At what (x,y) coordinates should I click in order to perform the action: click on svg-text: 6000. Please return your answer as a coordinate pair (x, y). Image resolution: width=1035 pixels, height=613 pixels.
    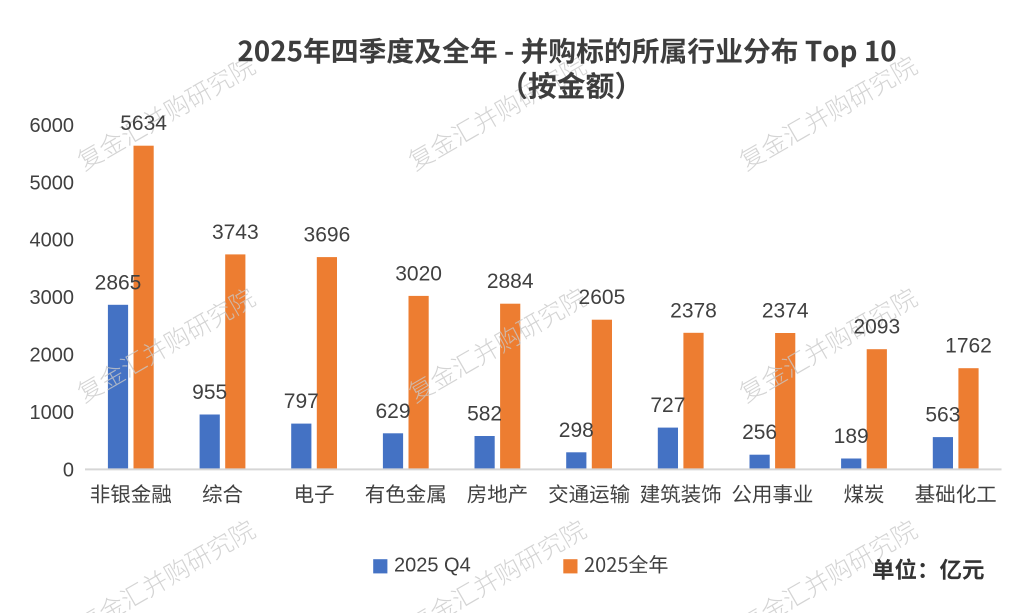
    Looking at the image, I should click on (52, 126).